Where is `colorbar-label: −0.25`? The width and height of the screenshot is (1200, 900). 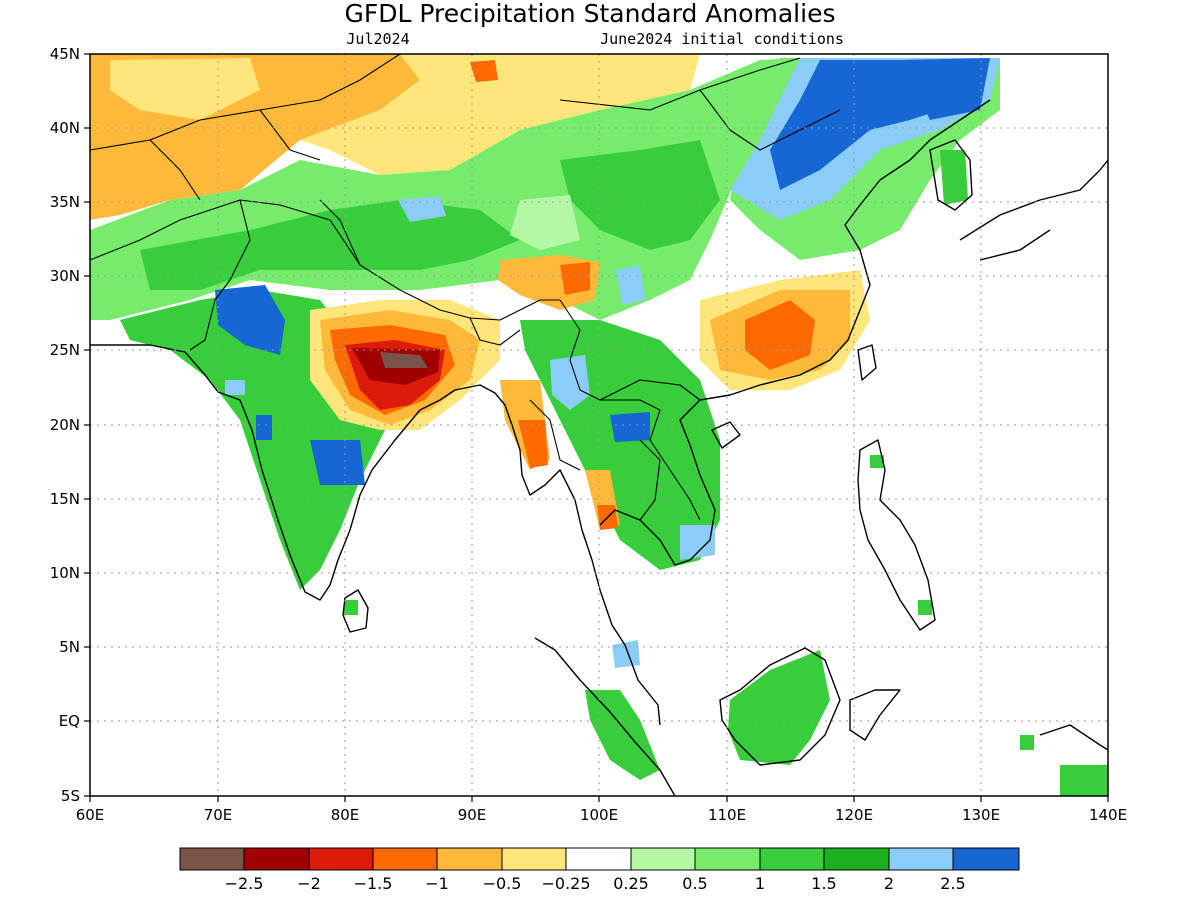 colorbar-label: −0.25 is located at coordinates (565, 883).